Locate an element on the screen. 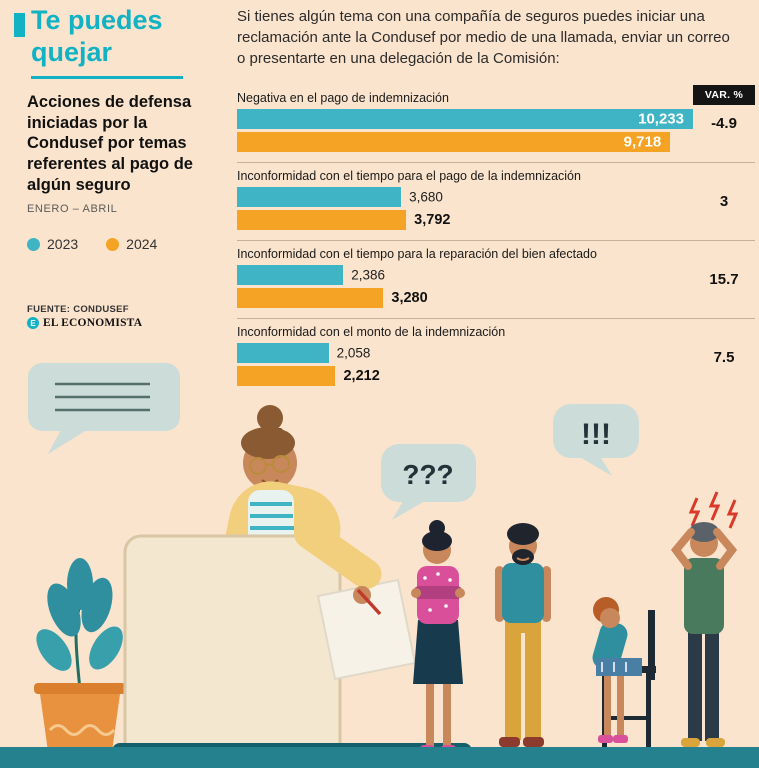 This screenshot has height=768, width=759. standing-man is located at coordinates (523, 643).